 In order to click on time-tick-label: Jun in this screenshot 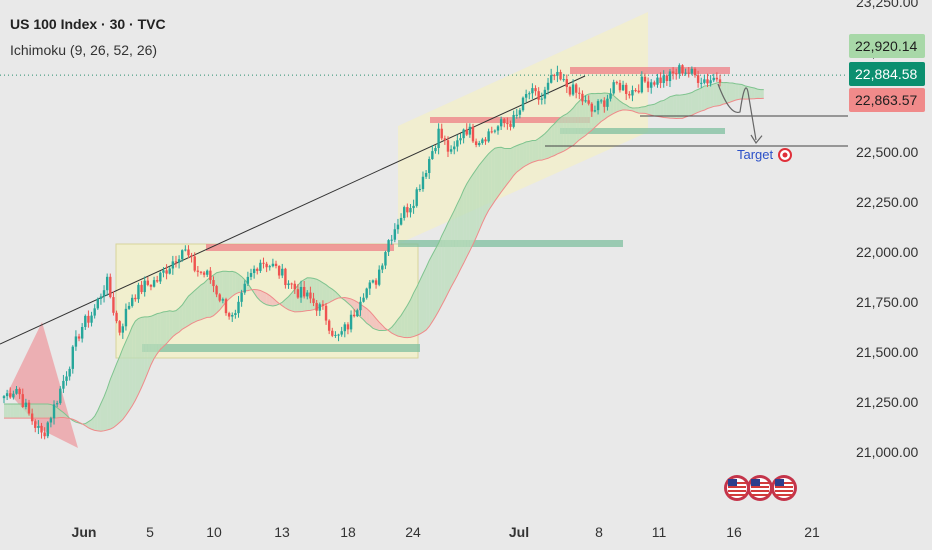, I will do `click(84, 532)`.